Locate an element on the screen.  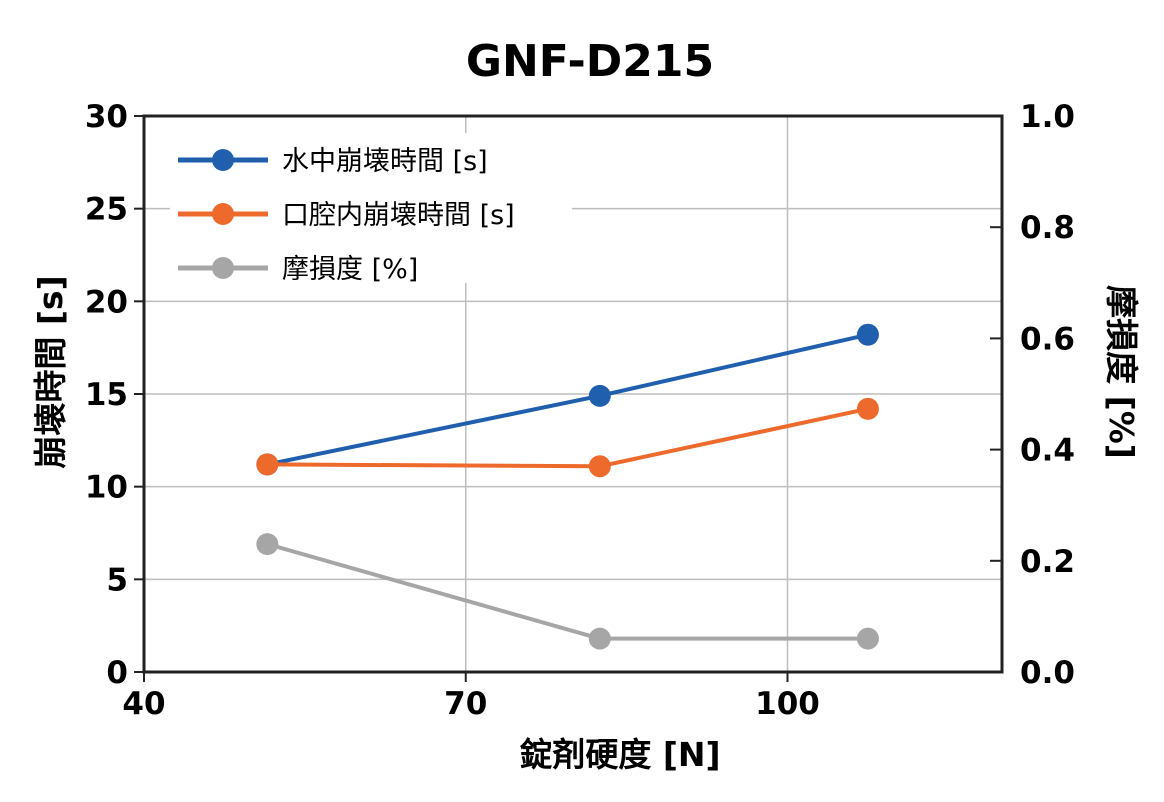
y2-tick-label: 0.4 is located at coordinates (1047, 451).